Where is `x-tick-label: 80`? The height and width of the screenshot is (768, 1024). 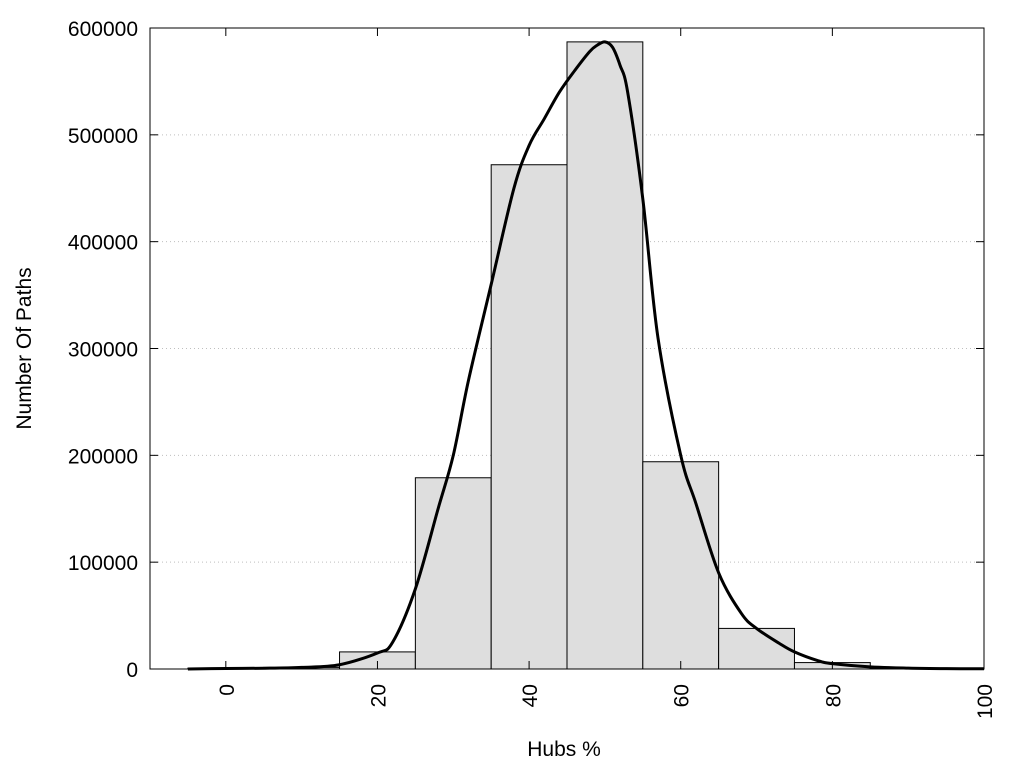 x-tick-label: 80 is located at coordinates (833, 695).